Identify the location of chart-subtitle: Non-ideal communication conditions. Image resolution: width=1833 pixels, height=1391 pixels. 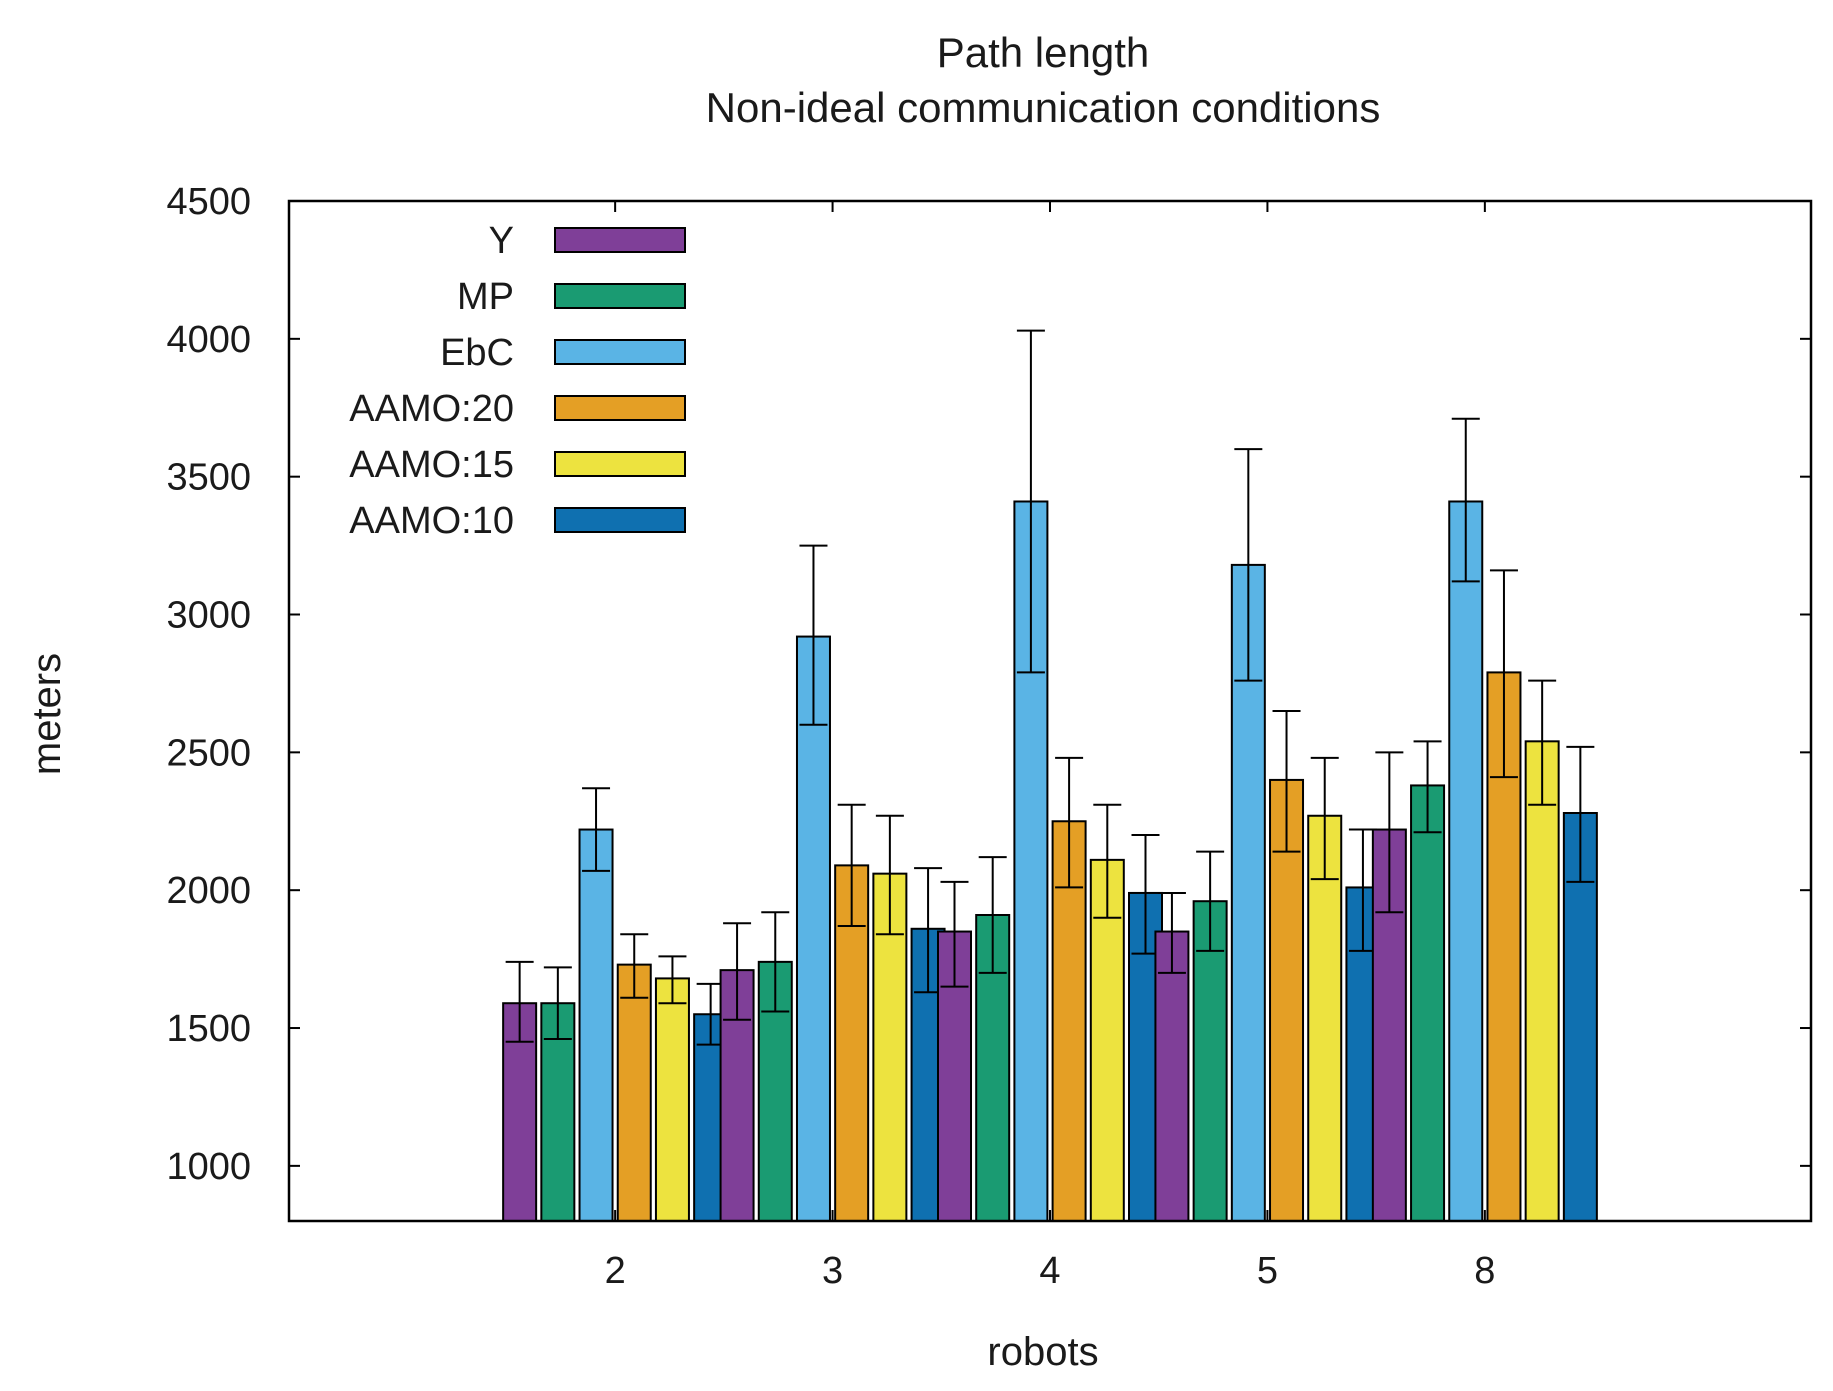
(1043, 107).